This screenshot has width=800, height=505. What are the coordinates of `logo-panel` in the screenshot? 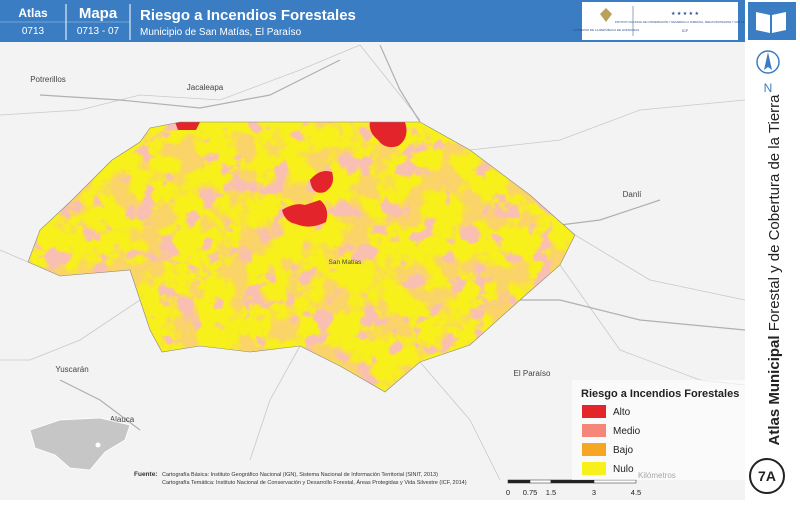 It's located at (660, 21).